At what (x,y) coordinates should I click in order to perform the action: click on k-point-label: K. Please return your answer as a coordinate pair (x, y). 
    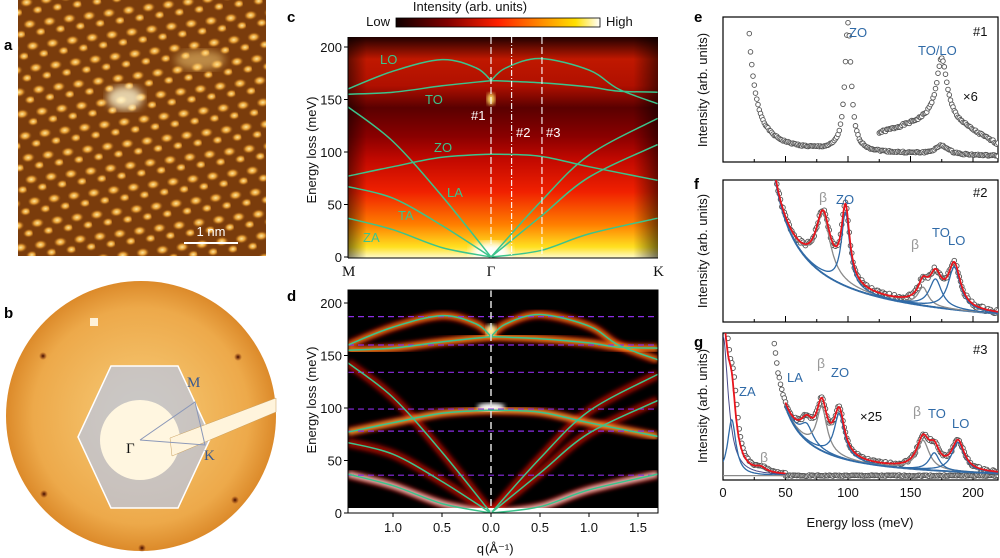
    Looking at the image, I should click on (209, 456).